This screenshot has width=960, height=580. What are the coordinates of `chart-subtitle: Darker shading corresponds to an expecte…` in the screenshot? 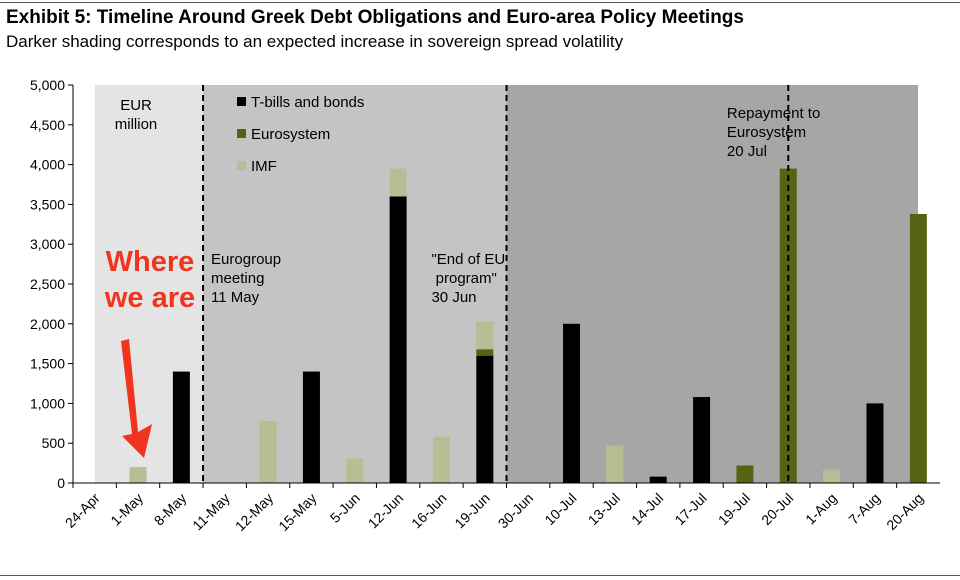 It's located at (315, 41).